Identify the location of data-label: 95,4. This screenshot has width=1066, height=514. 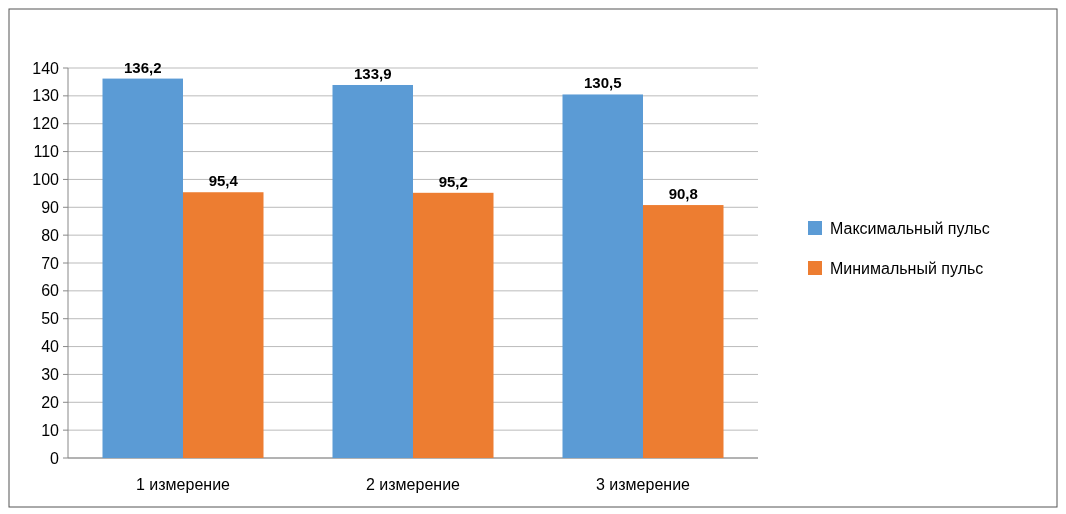
(223, 181).